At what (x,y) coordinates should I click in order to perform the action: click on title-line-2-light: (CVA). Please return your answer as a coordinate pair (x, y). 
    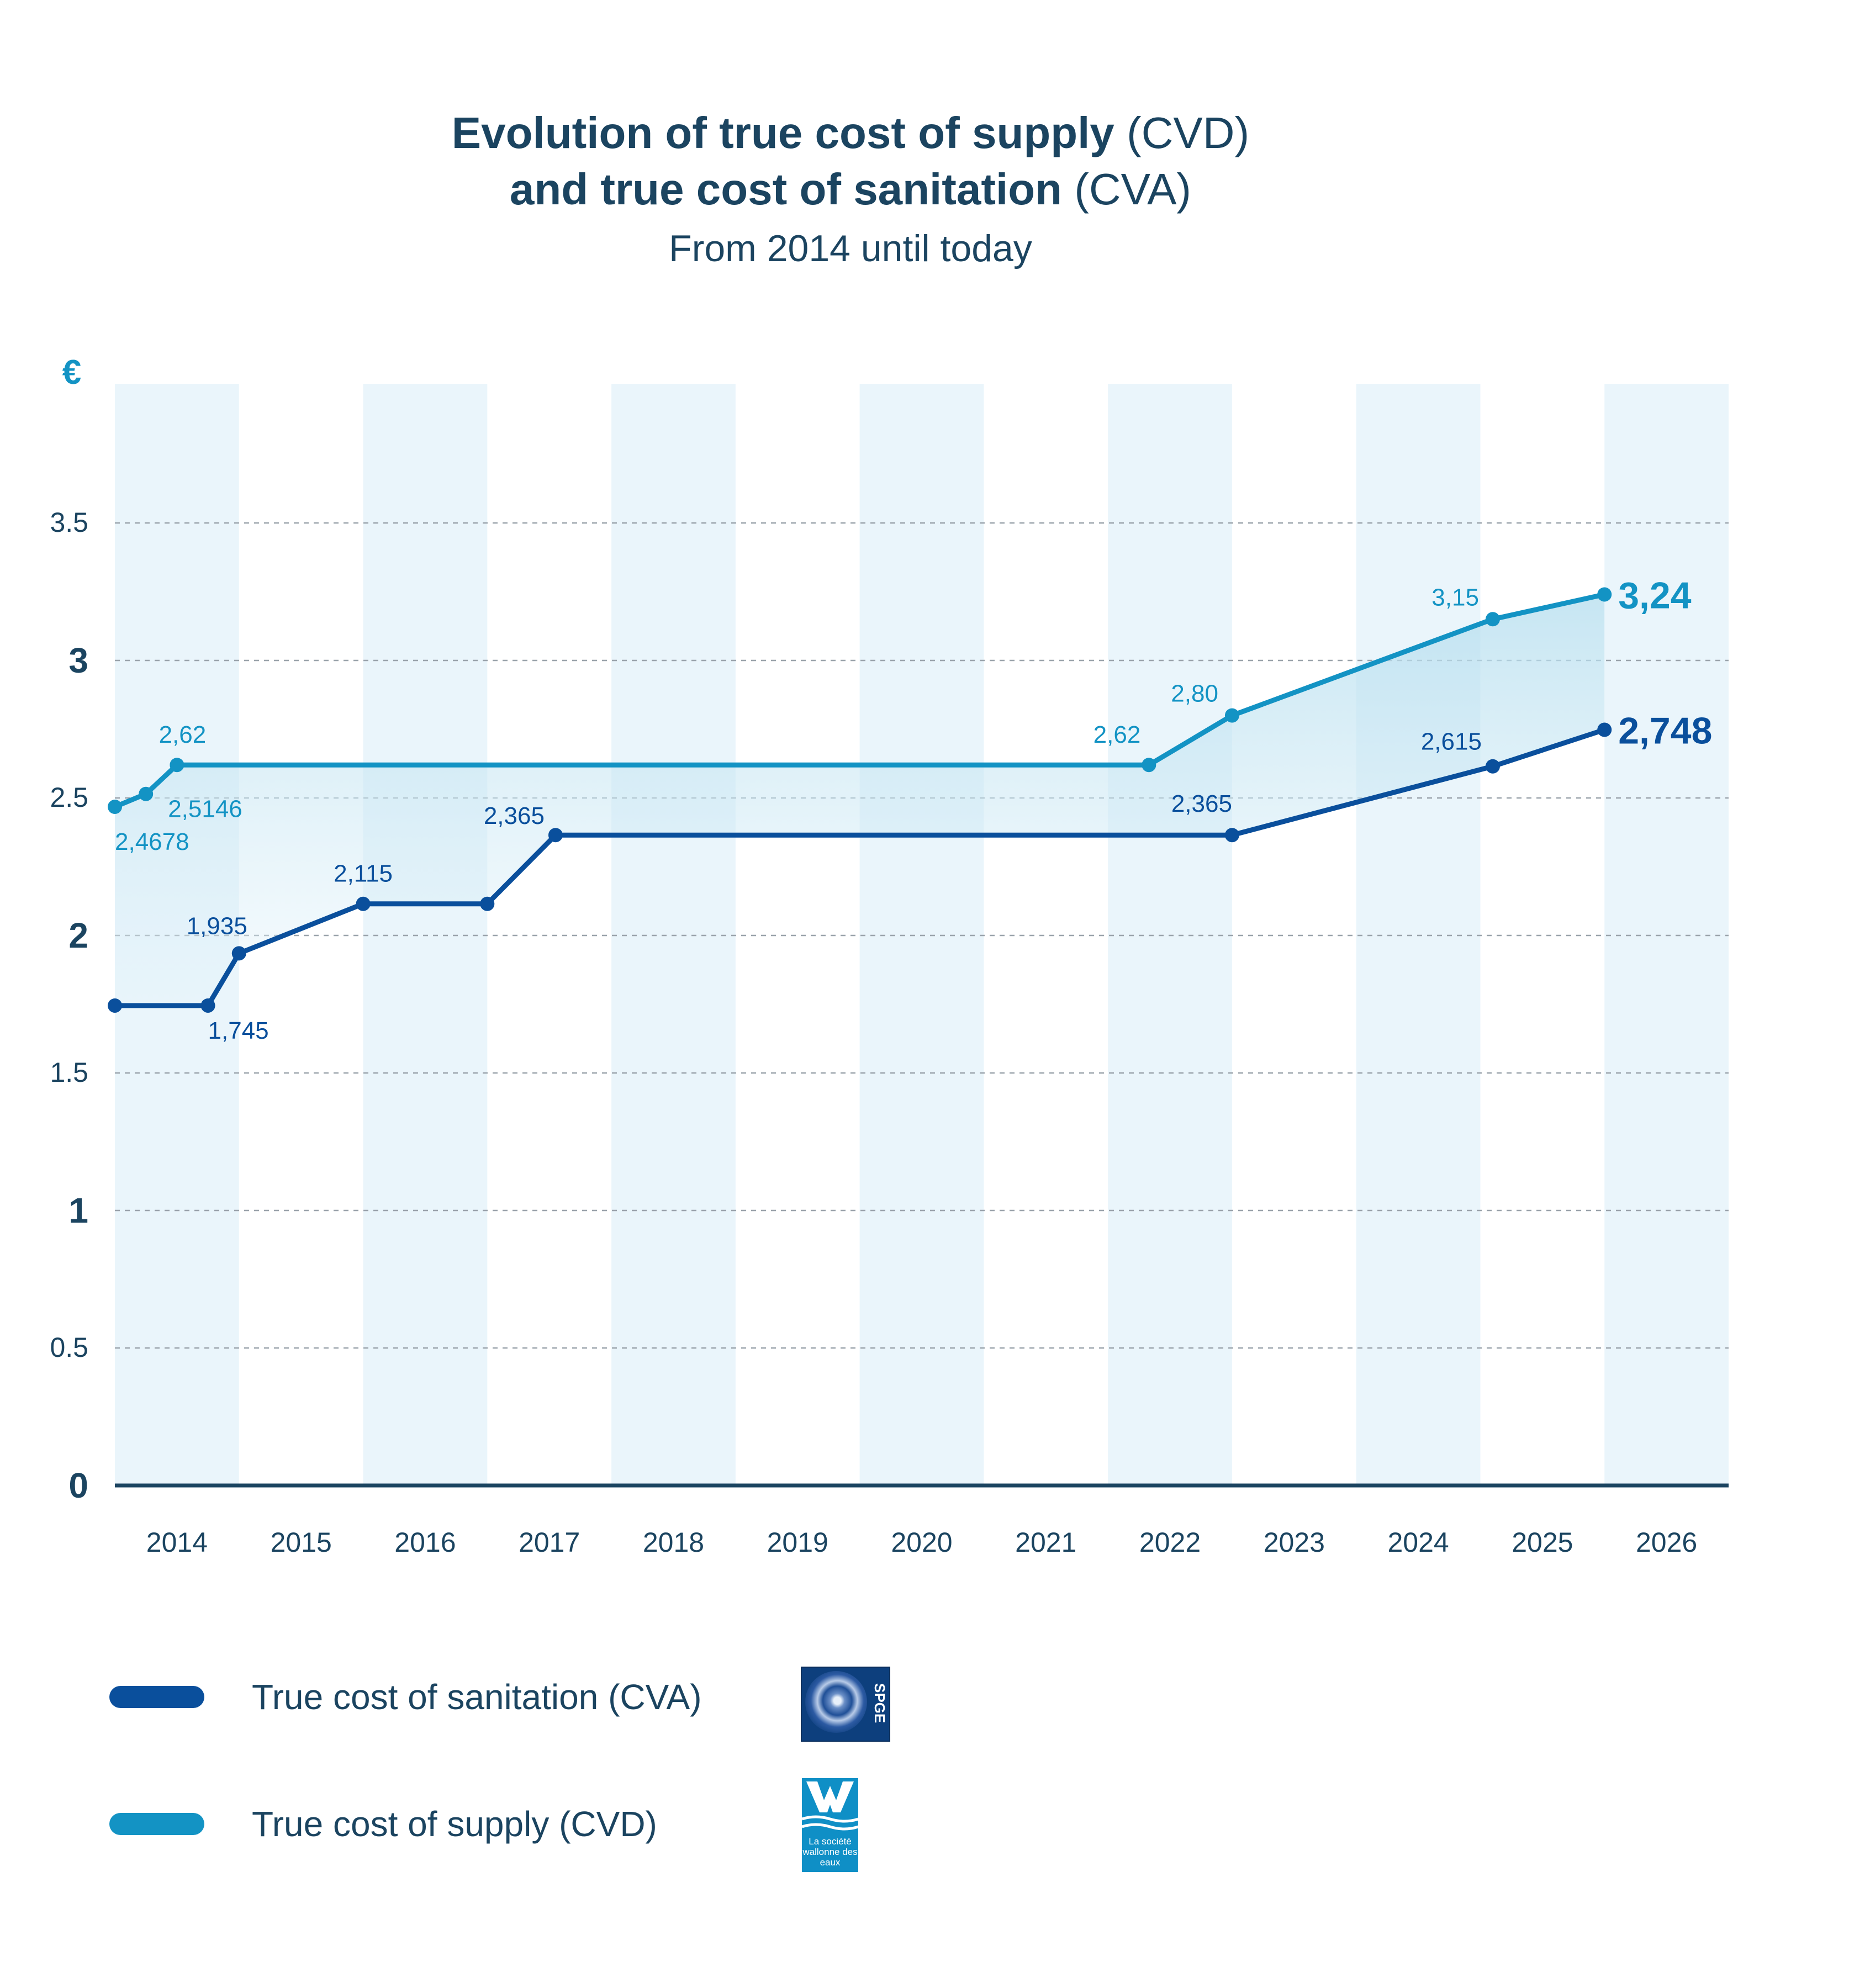
    Looking at the image, I should click on (1133, 189).